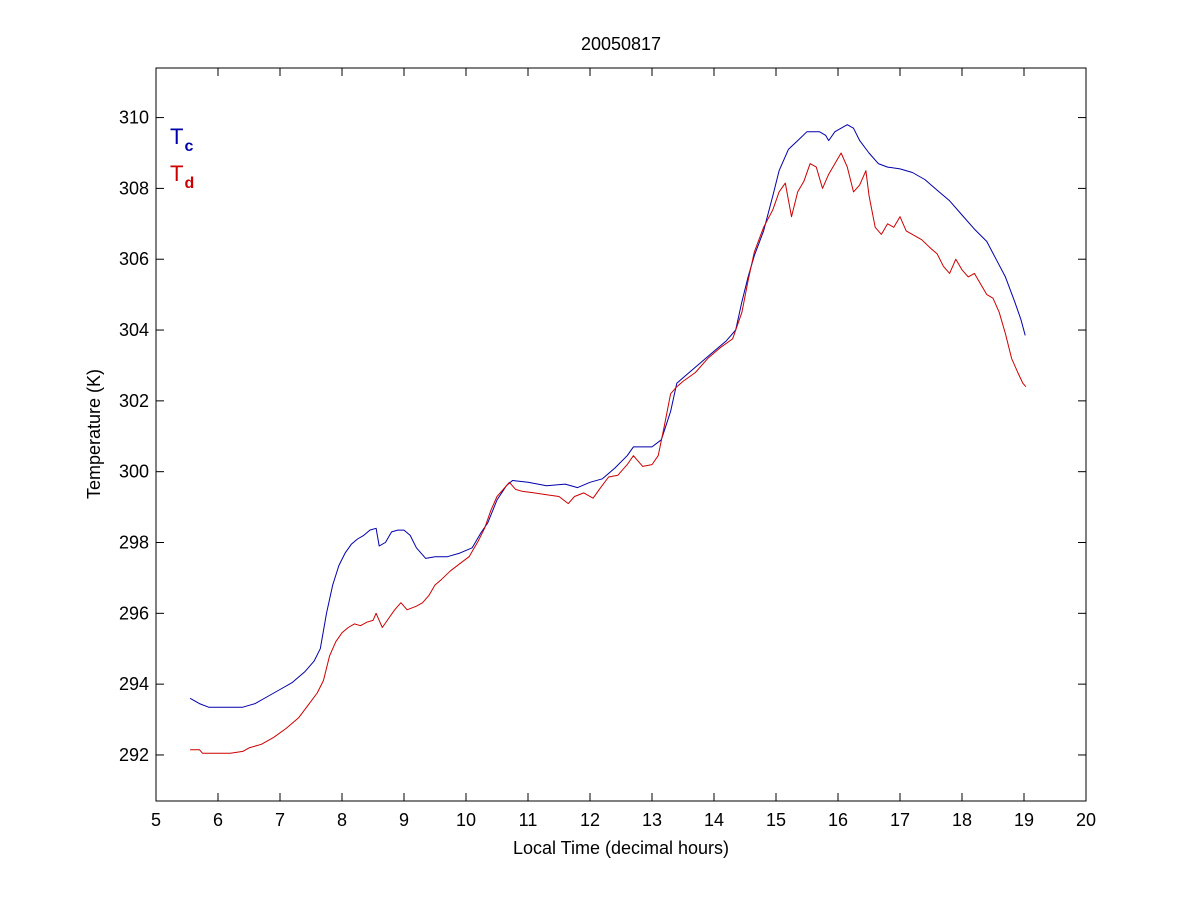 This screenshot has height=900, width=1200. Describe the element at coordinates (528, 820) in the screenshot. I see `x-tick-label: 11` at that location.